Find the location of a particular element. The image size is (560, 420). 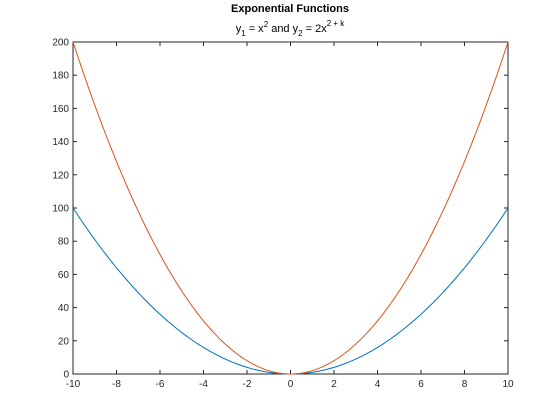

x-tick-label: 0 is located at coordinates (291, 384).